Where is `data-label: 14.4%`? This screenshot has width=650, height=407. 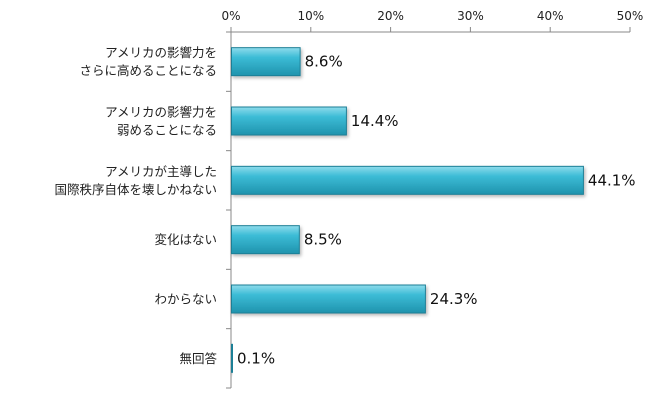
data-label: 14.4% is located at coordinates (375, 121).